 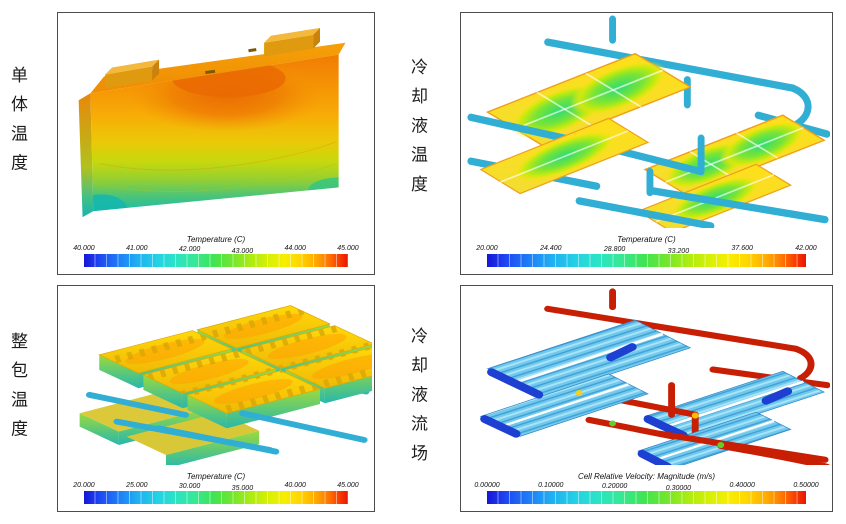 What do you see at coordinates (137, 485) in the screenshot?
I see `colorbar-tick: 25.000` at bounding box center [137, 485].